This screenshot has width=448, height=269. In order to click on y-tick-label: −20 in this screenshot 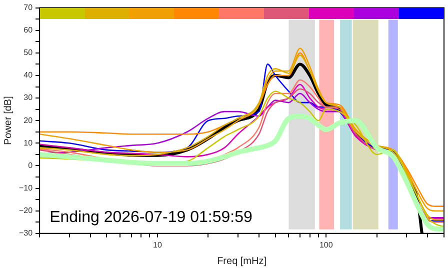, I will do `click(26, 211)`.